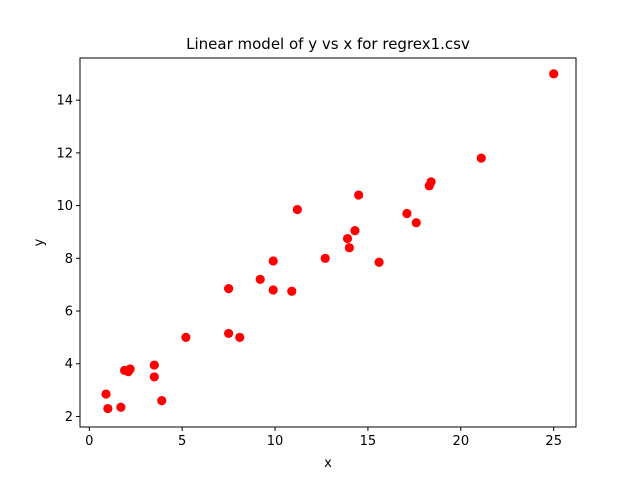 This screenshot has height=480, width=640. Describe the element at coordinates (69, 312) in the screenshot. I see `y-tick-label: 6` at that location.